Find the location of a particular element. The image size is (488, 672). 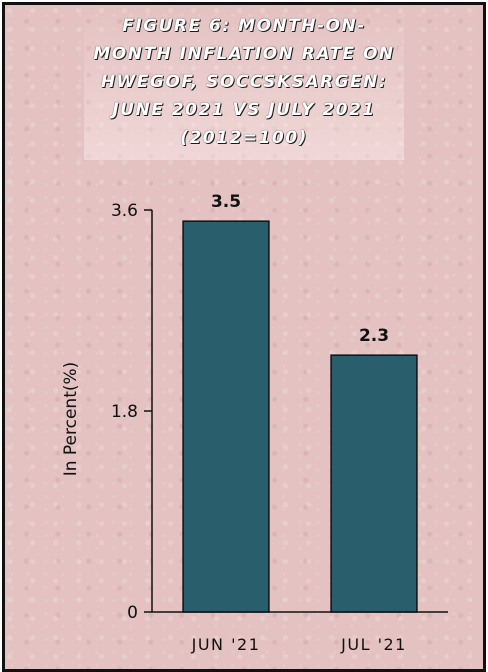

y-tick-label: 1.8 is located at coordinates (124, 412).